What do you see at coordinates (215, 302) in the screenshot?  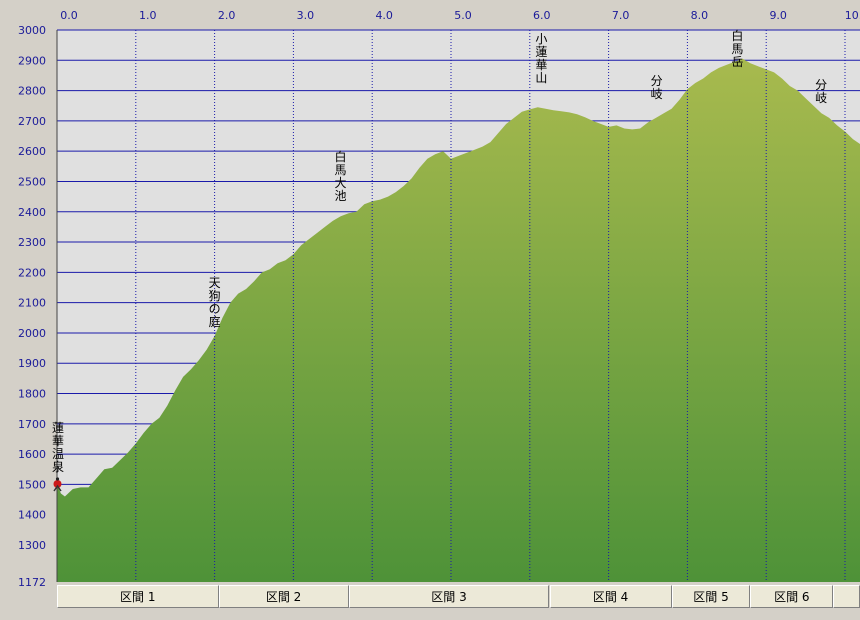 I see `place-label: 天狗の庭` at bounding box center [215, 302].